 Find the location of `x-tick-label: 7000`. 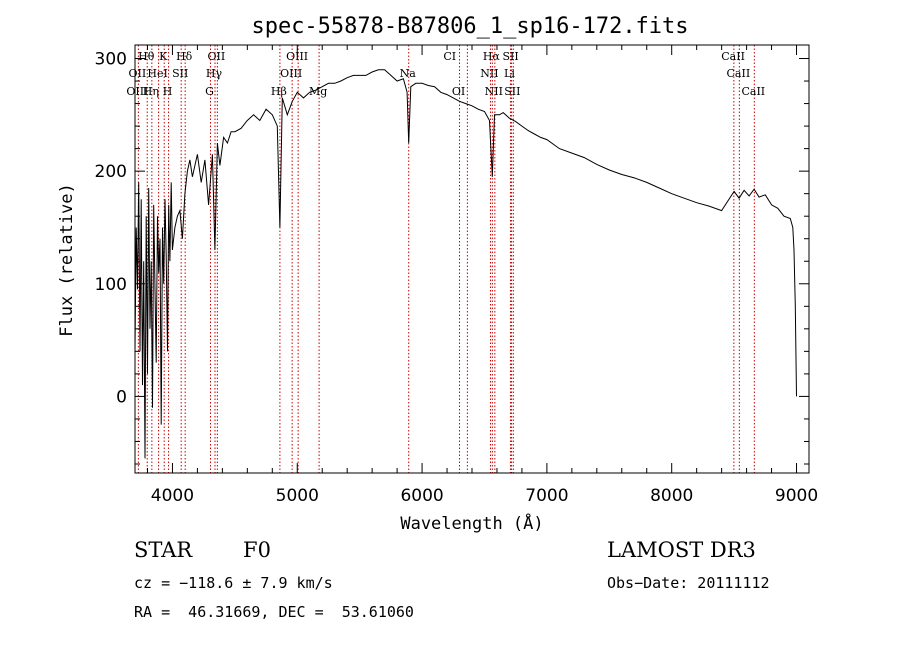

x-tick-label: 7000 is located at coordinates (546, 496).